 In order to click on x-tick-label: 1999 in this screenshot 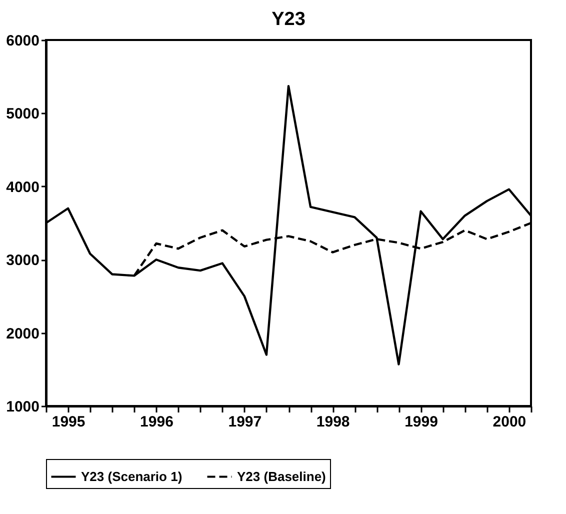, I will do `click(421, 422)`.